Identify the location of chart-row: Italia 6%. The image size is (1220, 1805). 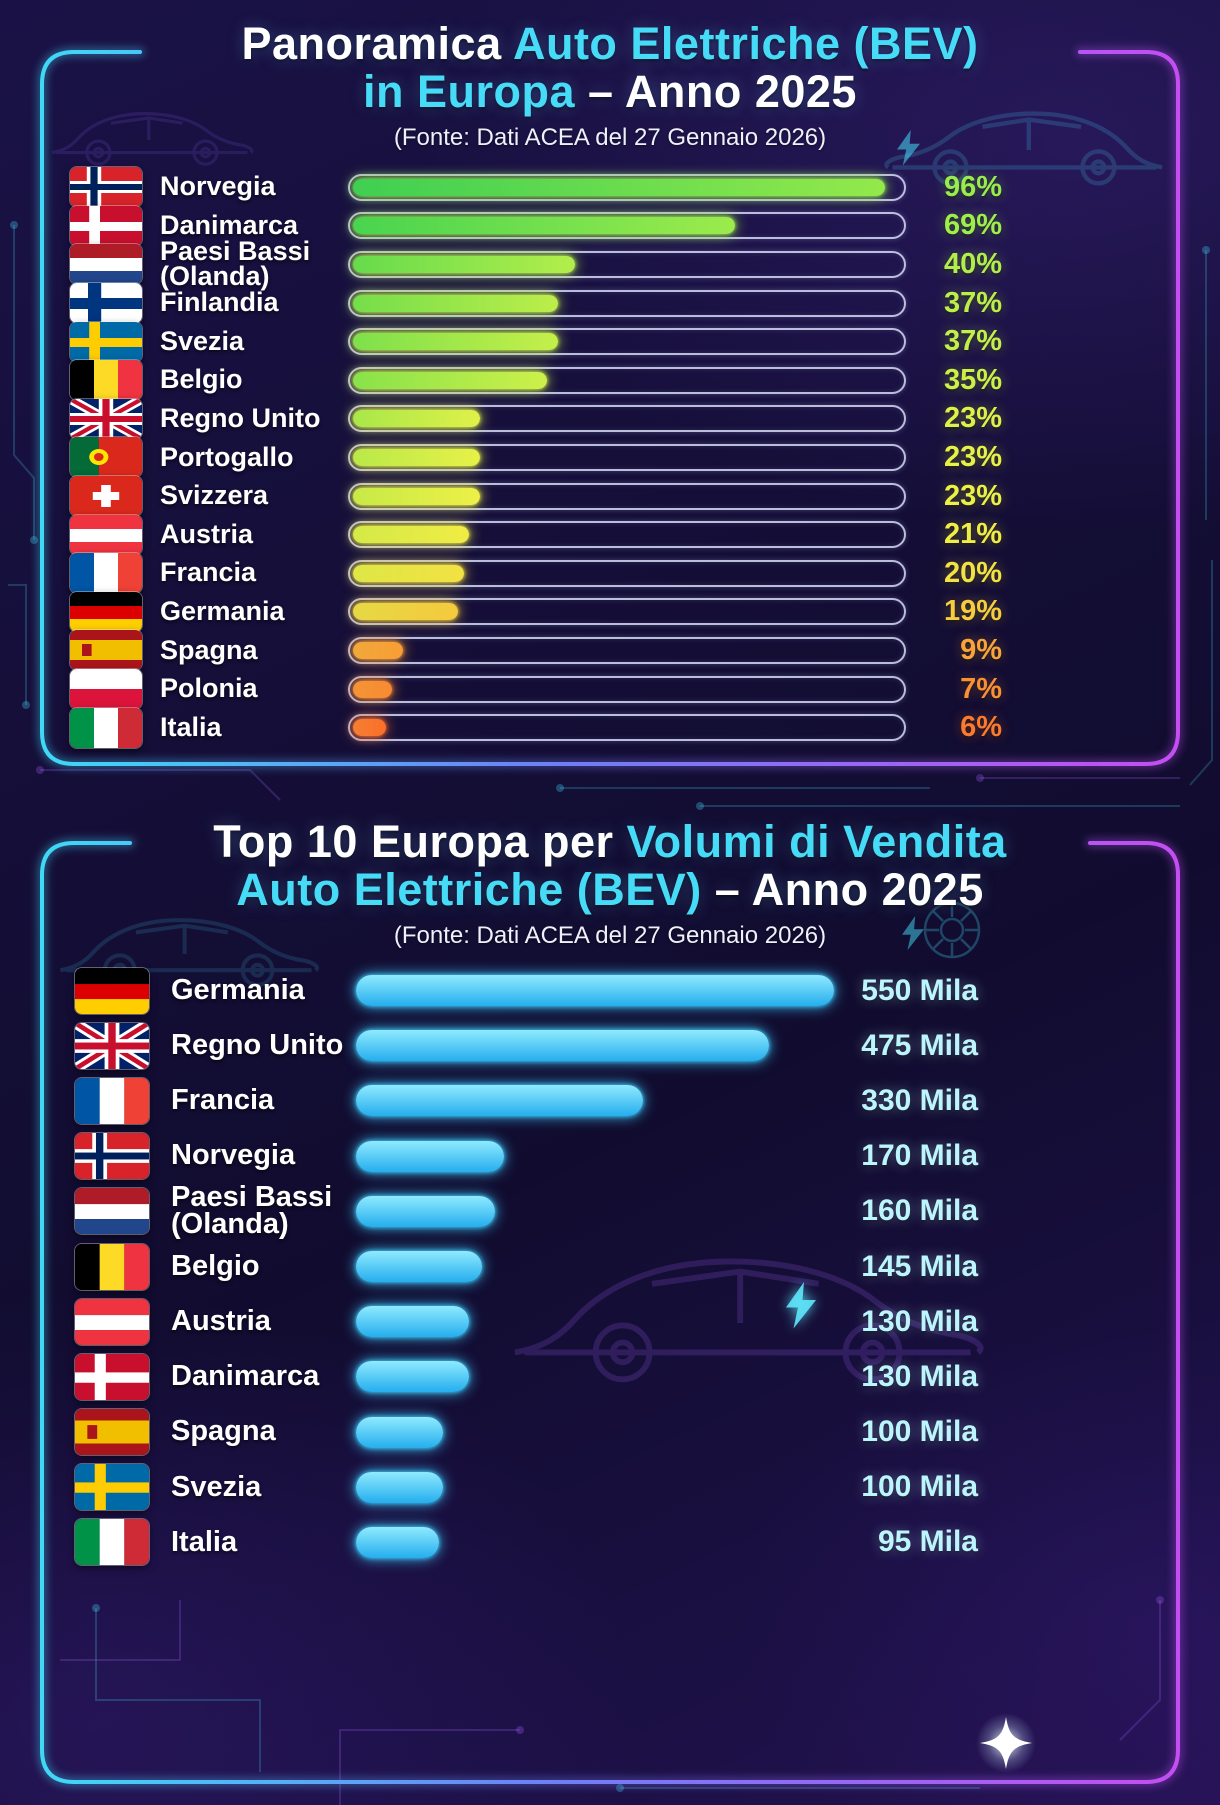
(645, 727).